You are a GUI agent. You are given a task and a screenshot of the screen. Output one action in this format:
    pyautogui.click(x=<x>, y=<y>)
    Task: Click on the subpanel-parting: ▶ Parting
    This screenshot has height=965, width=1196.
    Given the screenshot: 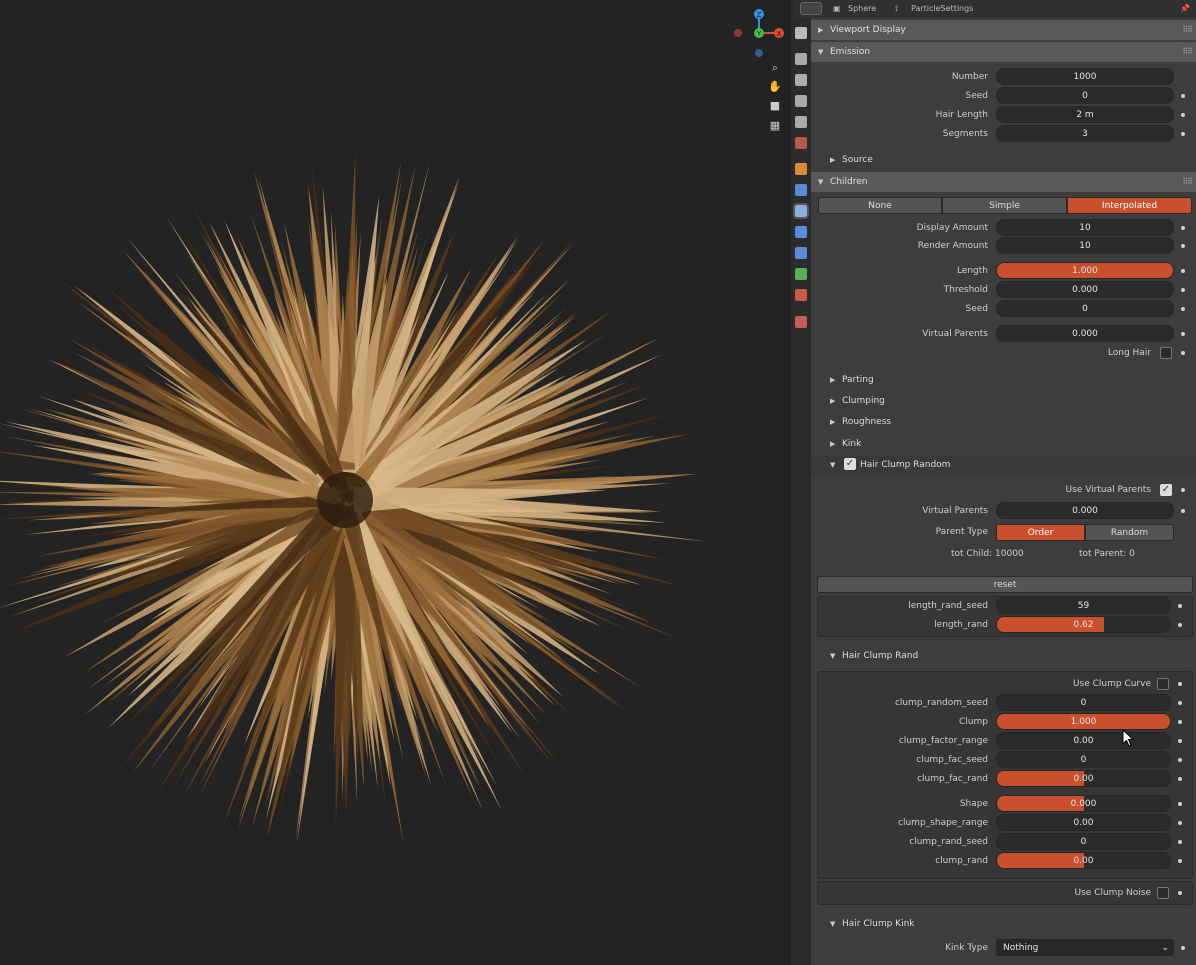 What is the action you would take?
    pyautogui.click(x=852, y=380)
    